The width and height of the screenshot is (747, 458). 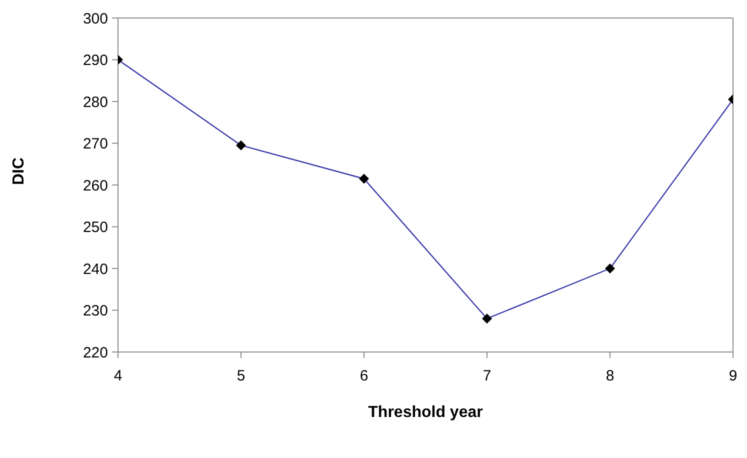 What do you see at coordinates (364, 376) in the screenshot?
I see `x-tick-label: 6` at bounding box center [364, 376].